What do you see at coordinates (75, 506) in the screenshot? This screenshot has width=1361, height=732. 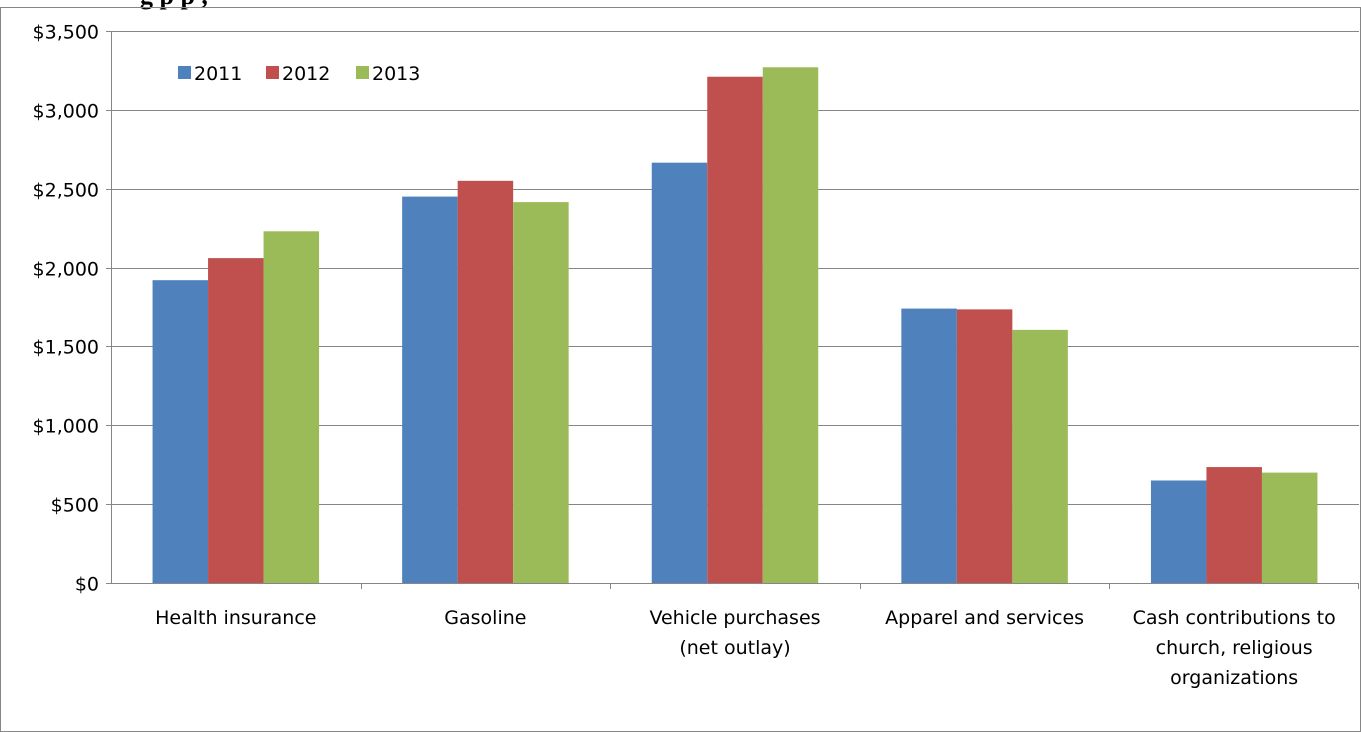 I see `y-tick-label: $500` at bounding box center [75, 506].